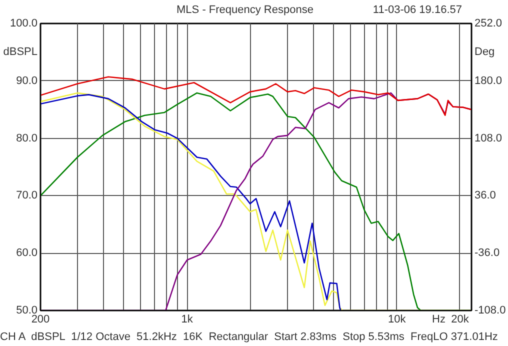 Image resolution: width=508 pixels, height=346 pixels. What do you see at coordinates (439, 320) in the screenshot?
I see `x-axis-title: Hz` at bounding box center [439, 320].